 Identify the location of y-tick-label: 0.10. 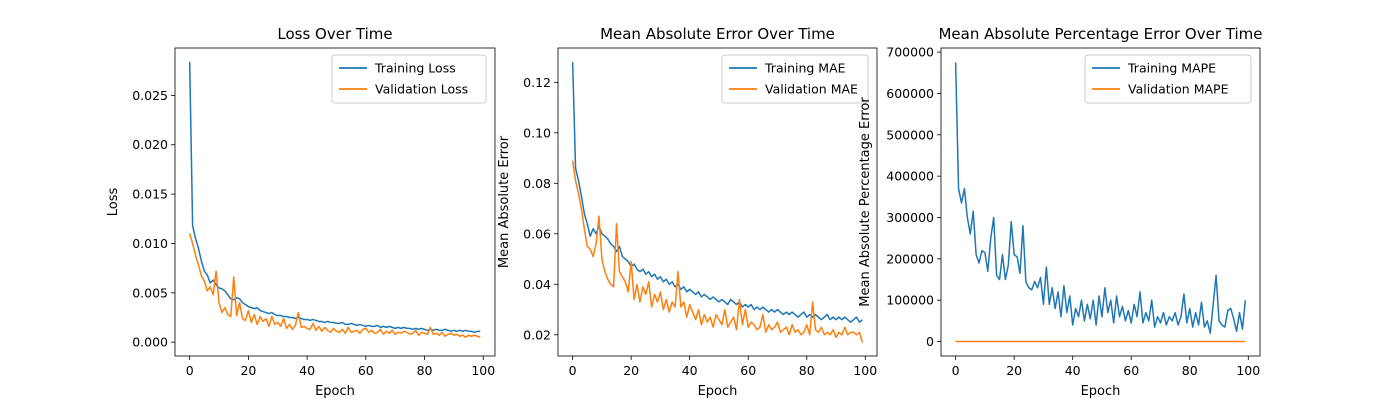
(537, 132).